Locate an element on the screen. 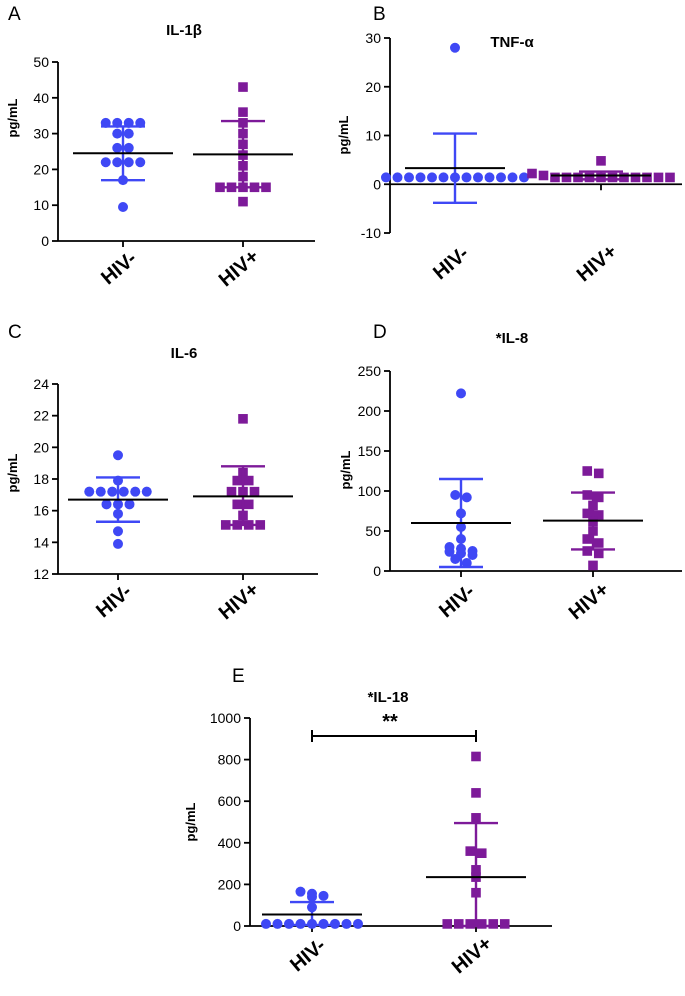 The width and height of the screenshot is (685, 996). panel-label: E is located at coordinates (238, 676).